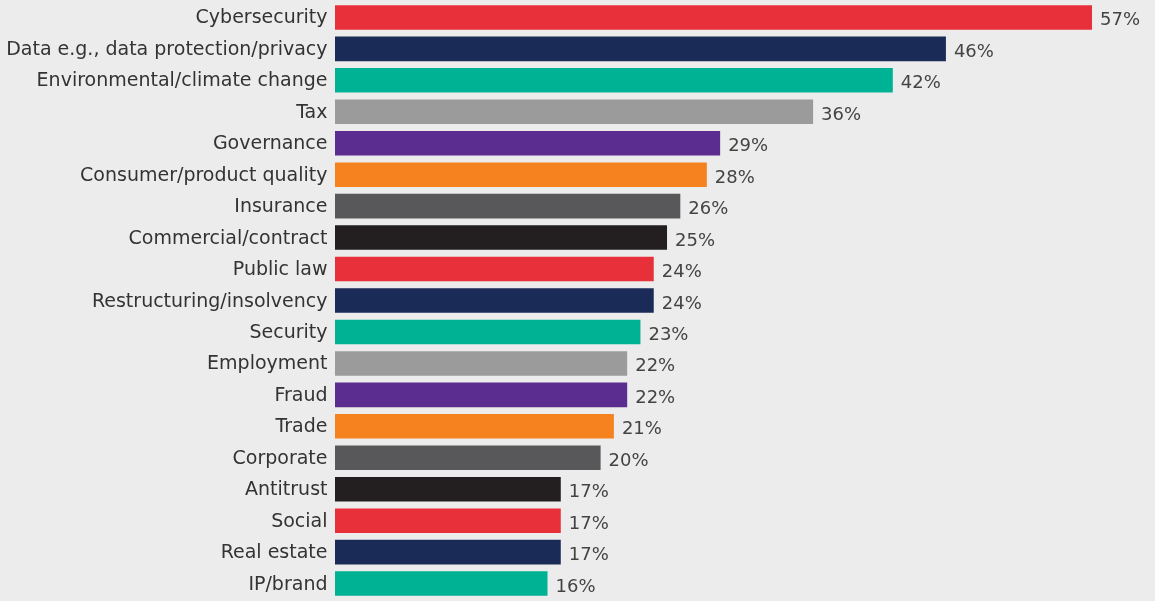 The height and width of the screenshot is (601, 1155). What do you see at coordinates (668, 333) in the screenshot?
I see `data-label: 23%` at bounding box center [668, 333].